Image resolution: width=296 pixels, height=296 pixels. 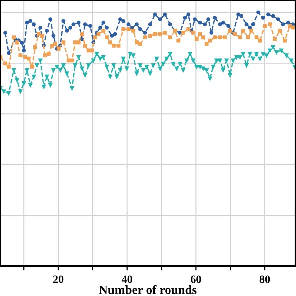 What do you see at coordinates (196, 280) in the screenshot?
I see `x-tick-label: 60` at bounding box center [196, 280].